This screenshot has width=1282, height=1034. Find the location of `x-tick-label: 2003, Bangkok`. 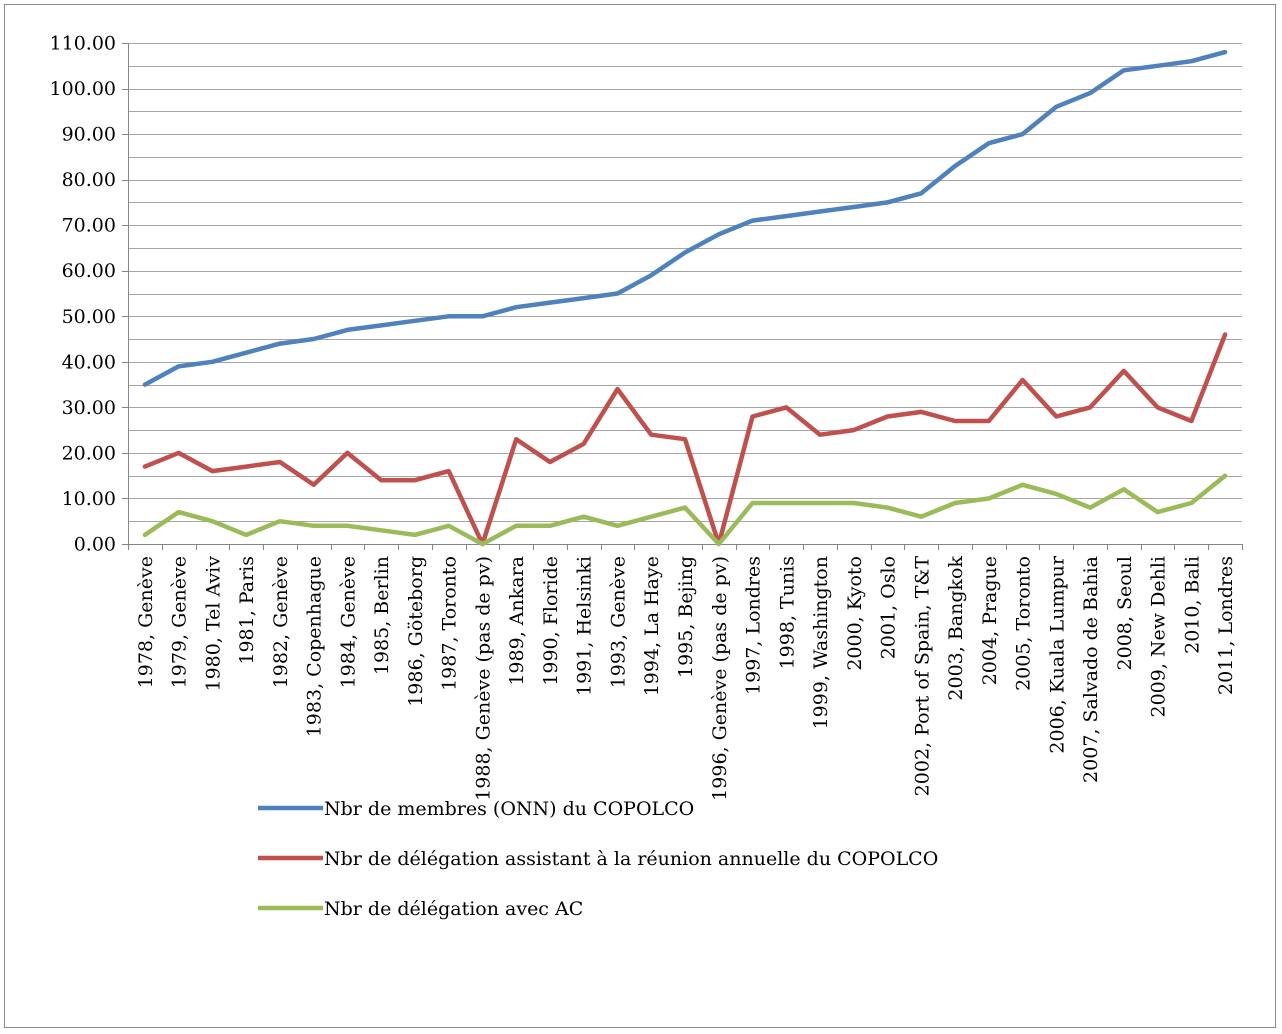

x-tick-label: 2003, Bangkok is located at coordinates (956, 628).